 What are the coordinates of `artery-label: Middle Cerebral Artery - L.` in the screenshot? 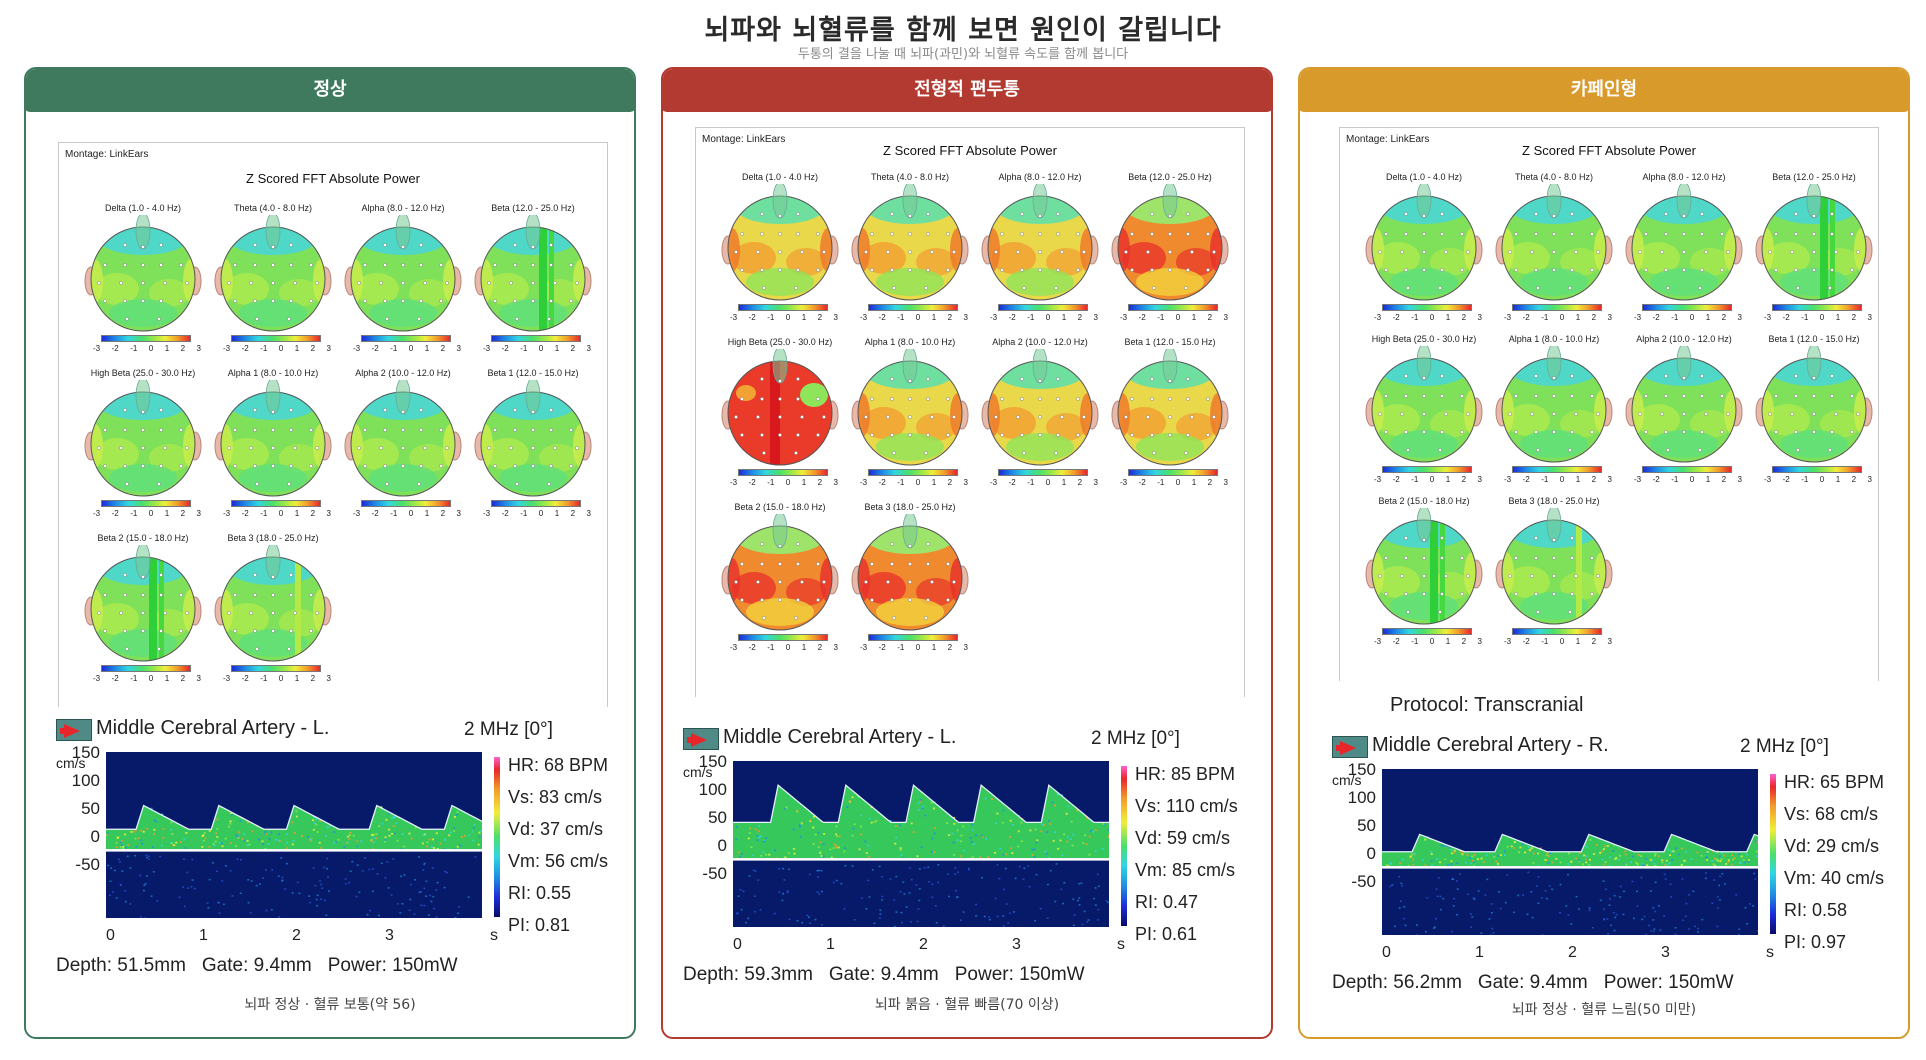 It's located at (212, 728).